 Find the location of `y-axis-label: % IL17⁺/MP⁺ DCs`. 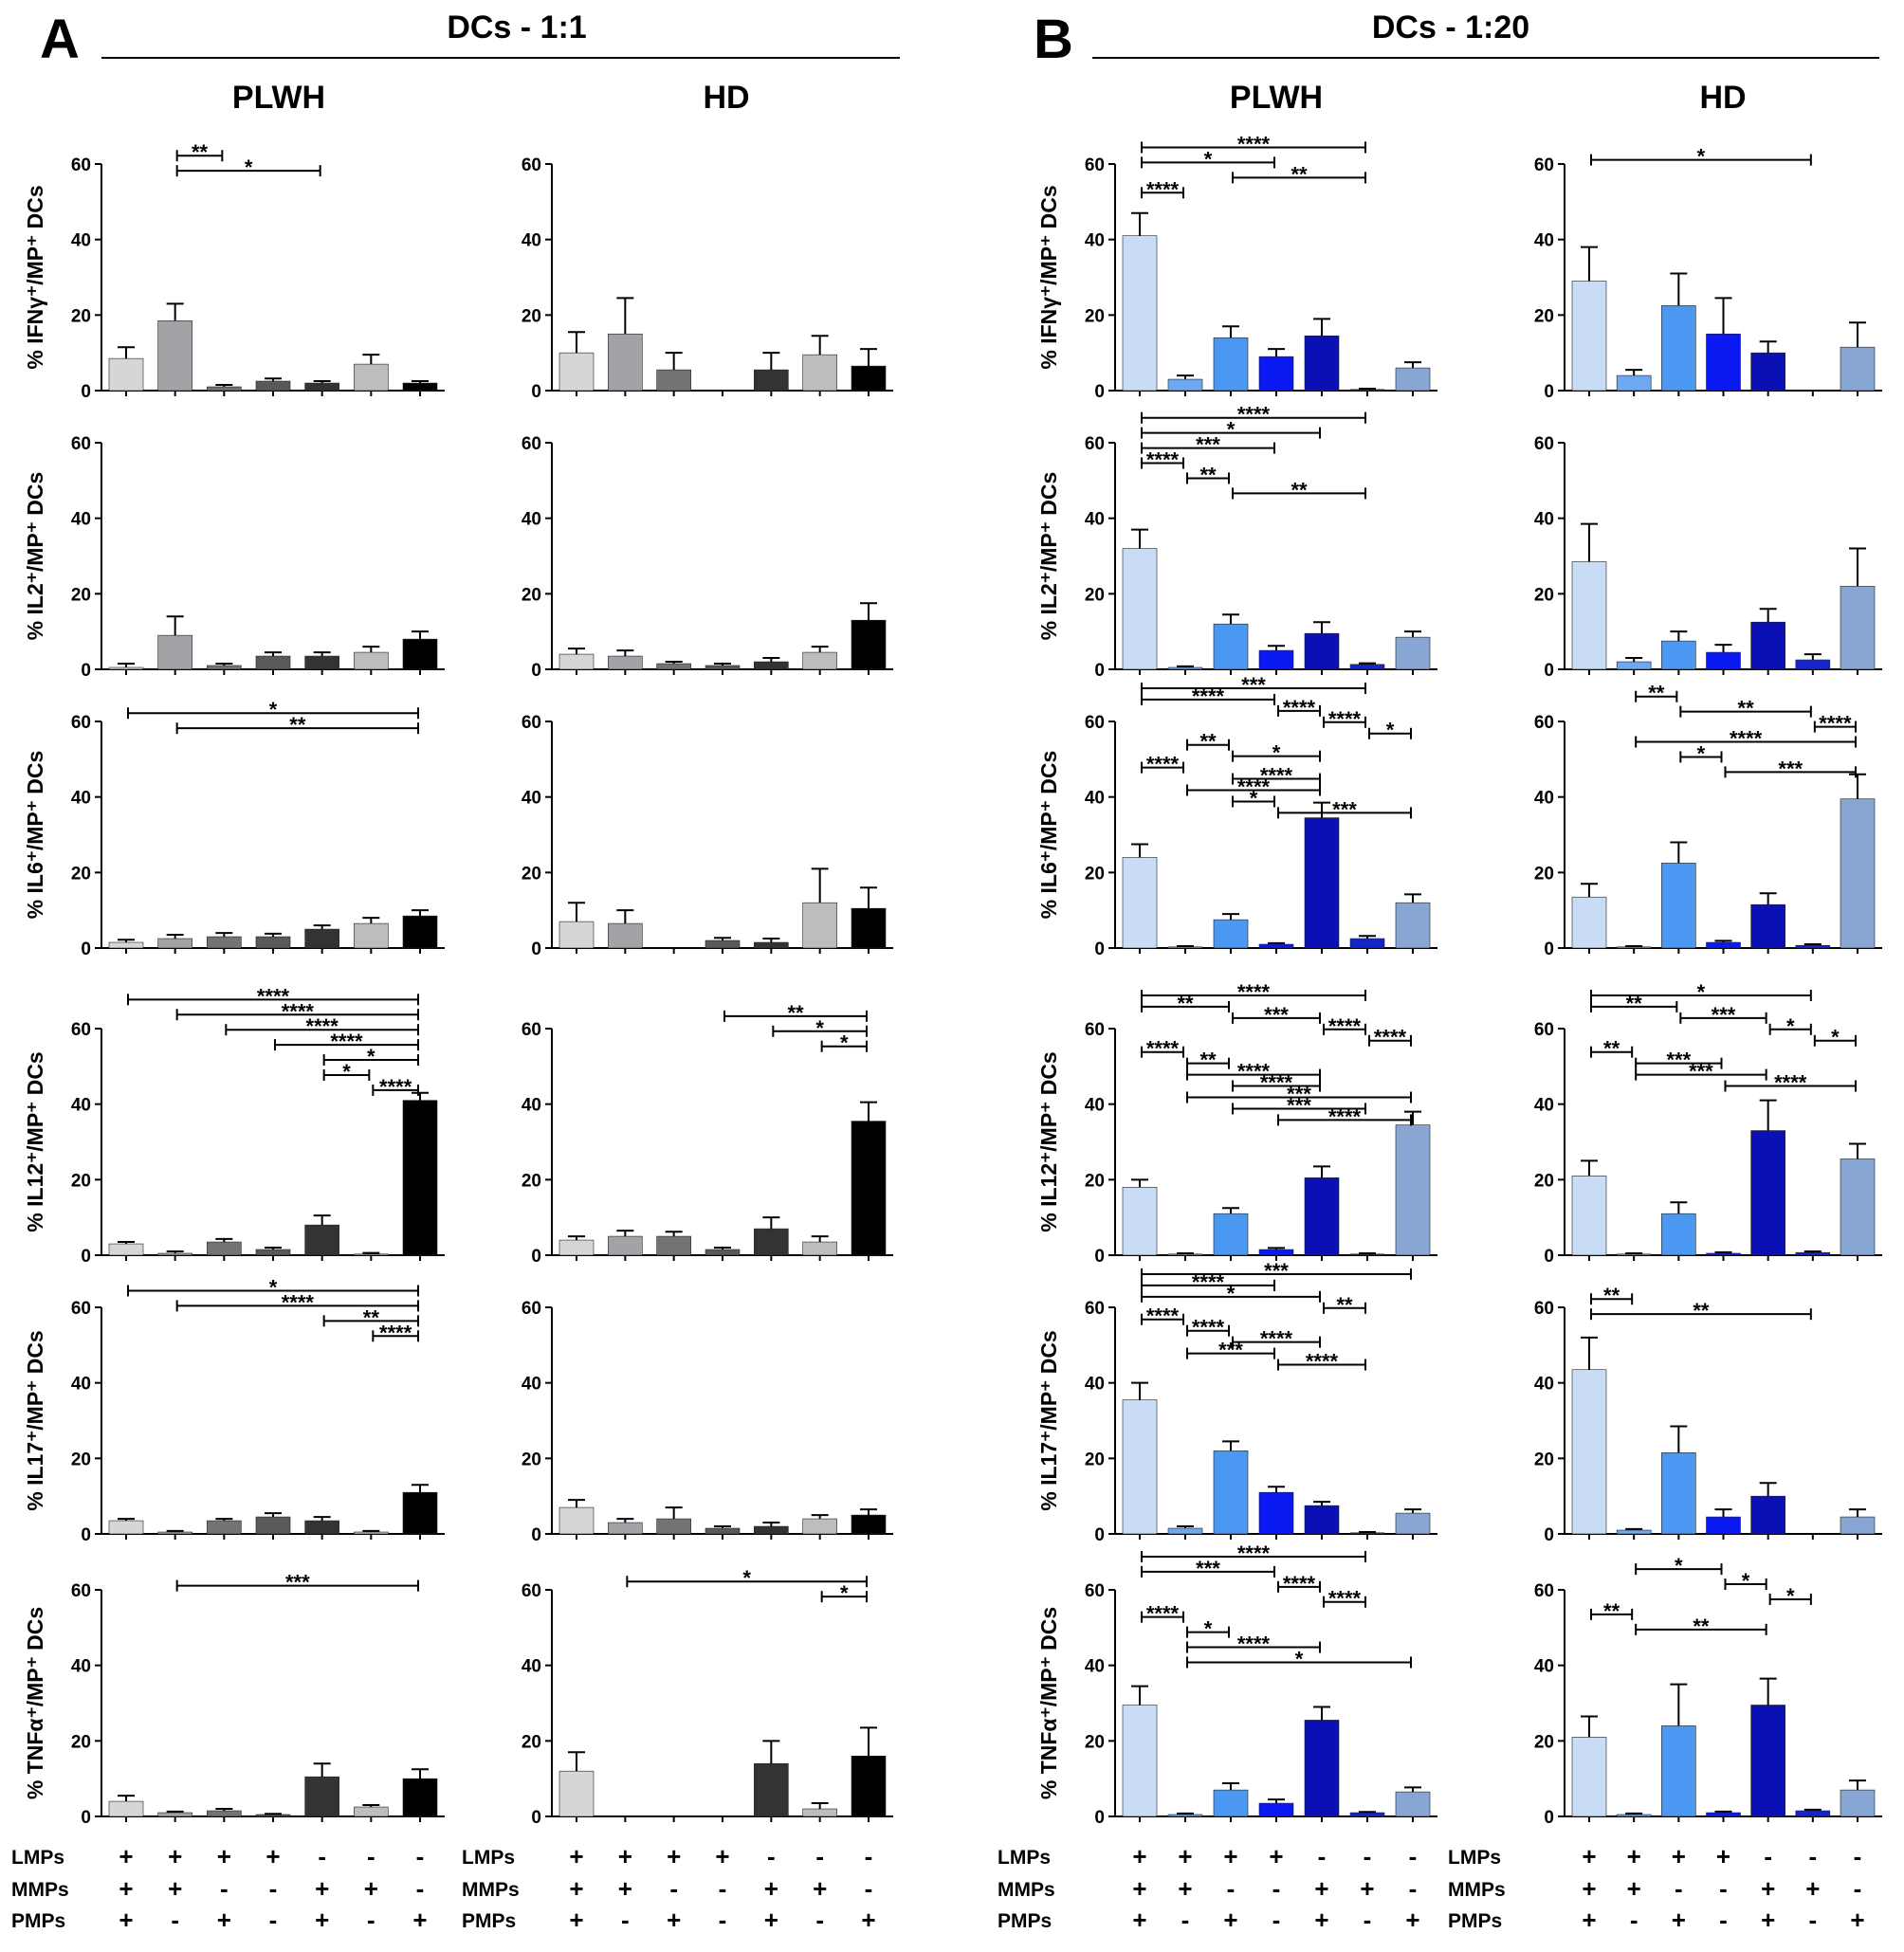

y-axis-label: % IL17⁺/MP⁺ DCs is located at coordinates (1048, 1420).